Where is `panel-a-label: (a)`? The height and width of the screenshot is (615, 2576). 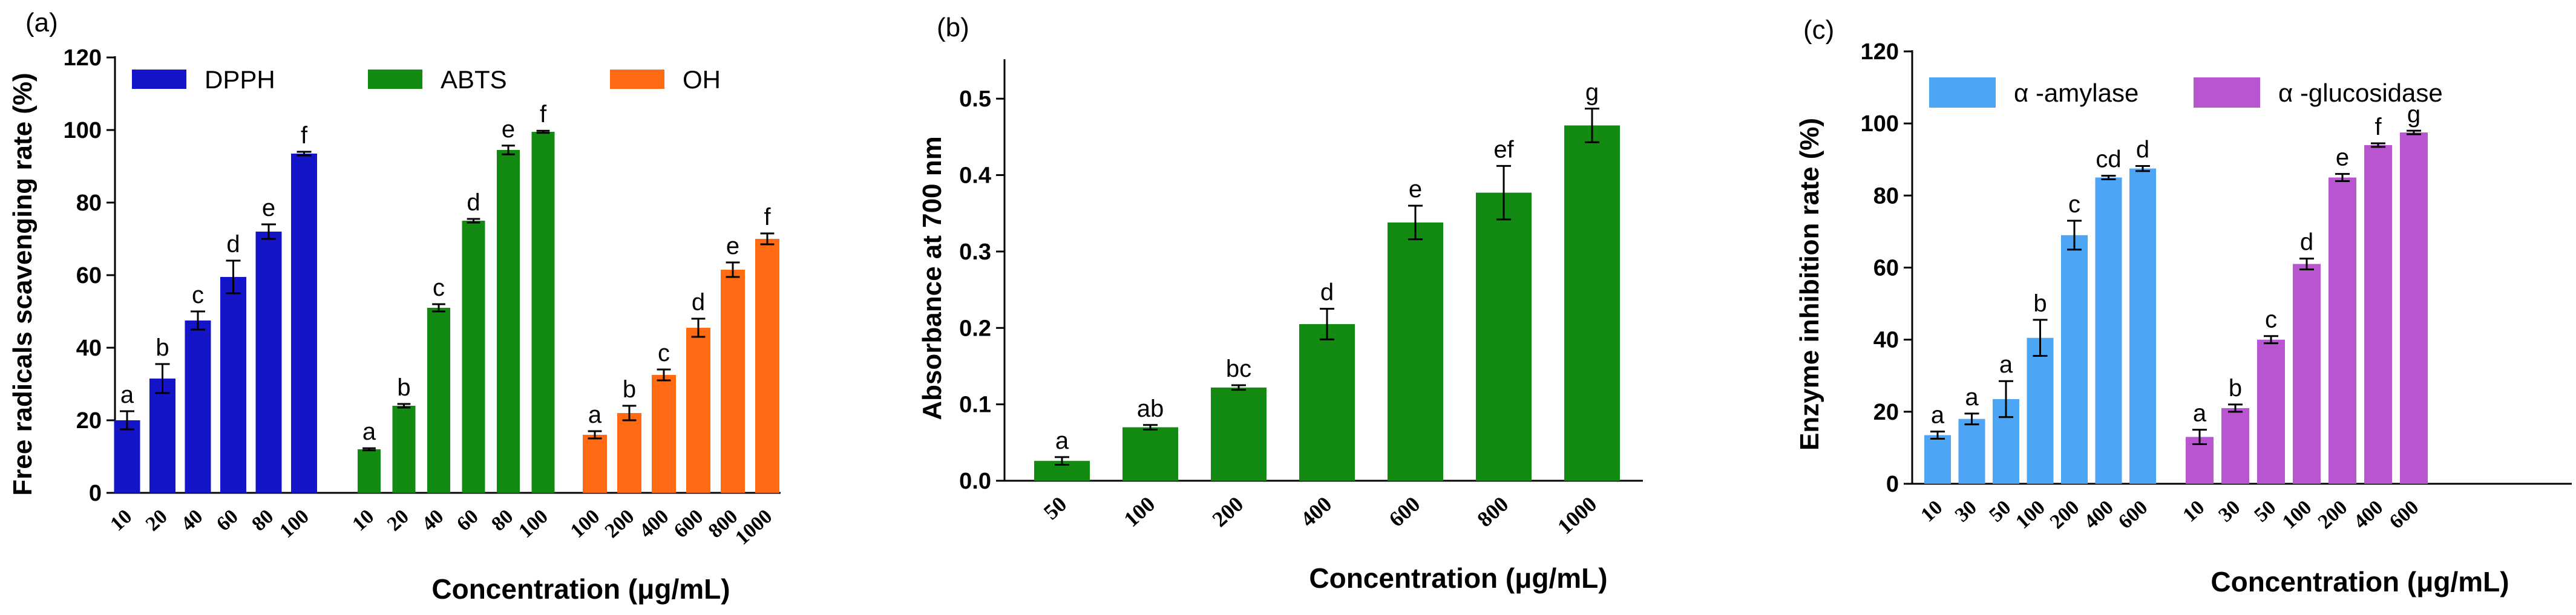
panel-a-label: (a) is located at coordinates (41, 22).